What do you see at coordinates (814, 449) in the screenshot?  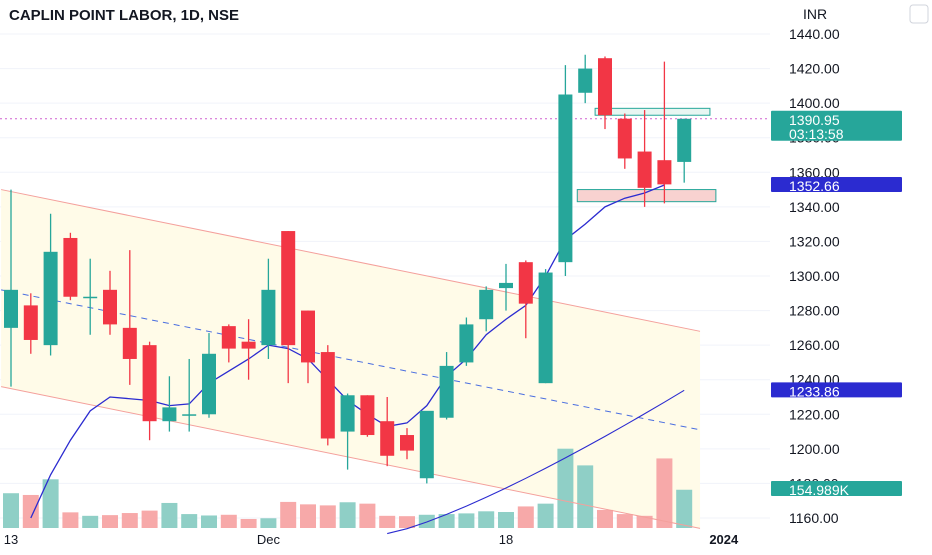 I see `y-tick-label: 1200.00` at bounding box center [814, 449].